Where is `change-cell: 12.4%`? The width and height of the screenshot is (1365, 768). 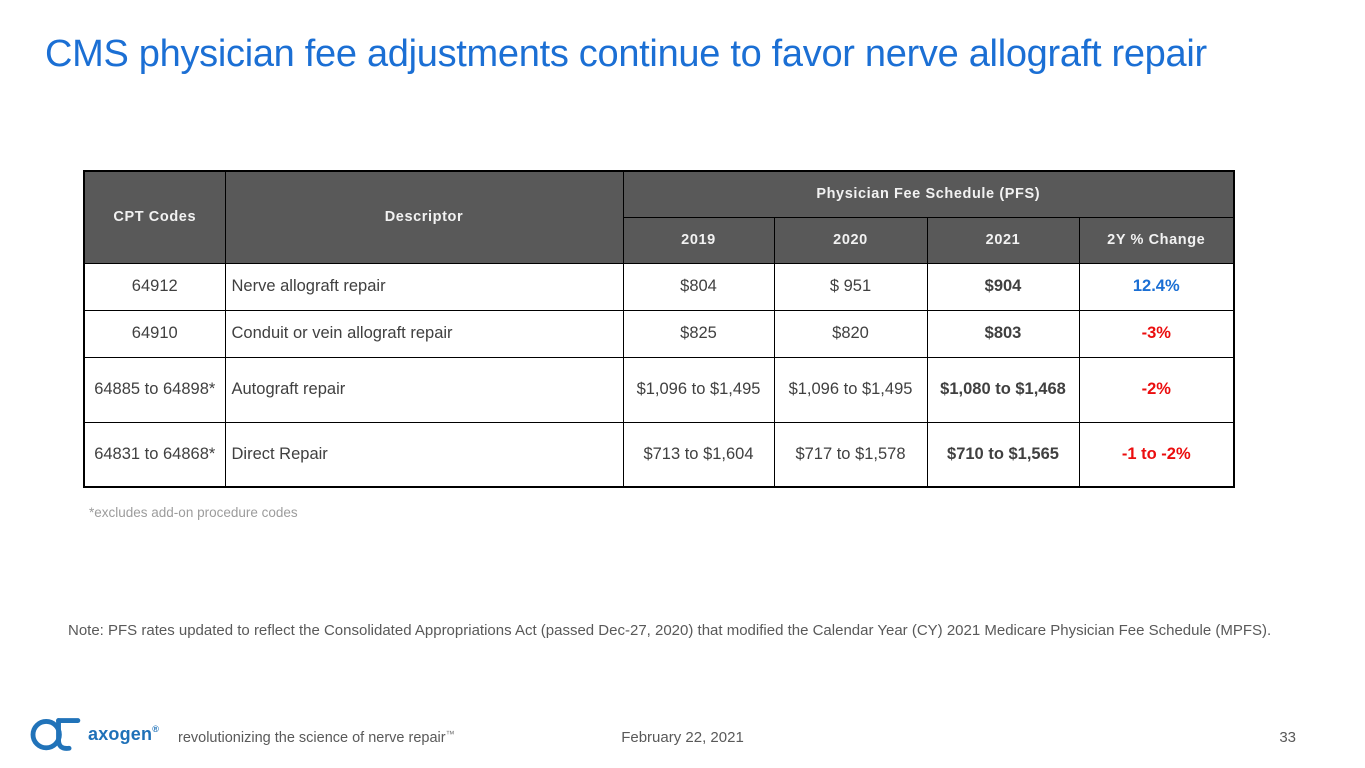 change-cell: 12.4% is located at coordinates (1156, 286).